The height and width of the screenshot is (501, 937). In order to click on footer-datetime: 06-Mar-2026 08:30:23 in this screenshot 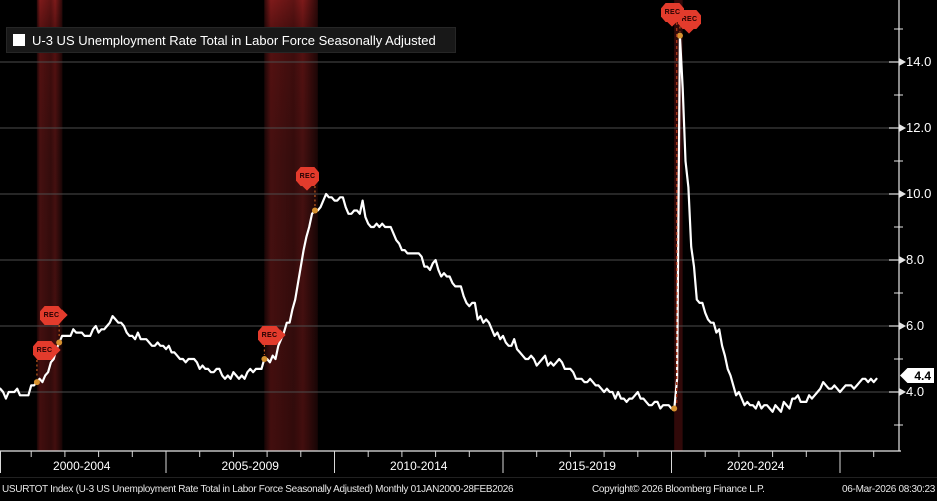, I will do `click(888, 489)`.